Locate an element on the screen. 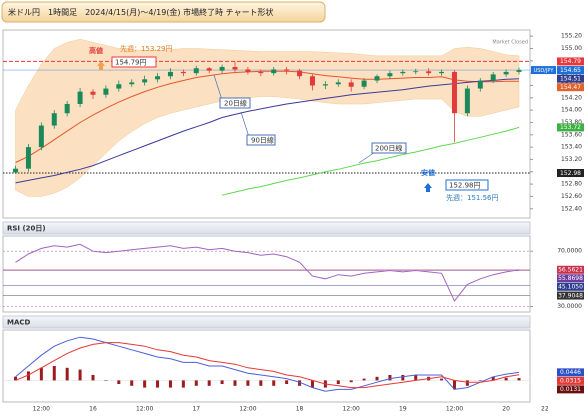  last-week-high: 先週：153.29円 is located at coordinates (146, 48).